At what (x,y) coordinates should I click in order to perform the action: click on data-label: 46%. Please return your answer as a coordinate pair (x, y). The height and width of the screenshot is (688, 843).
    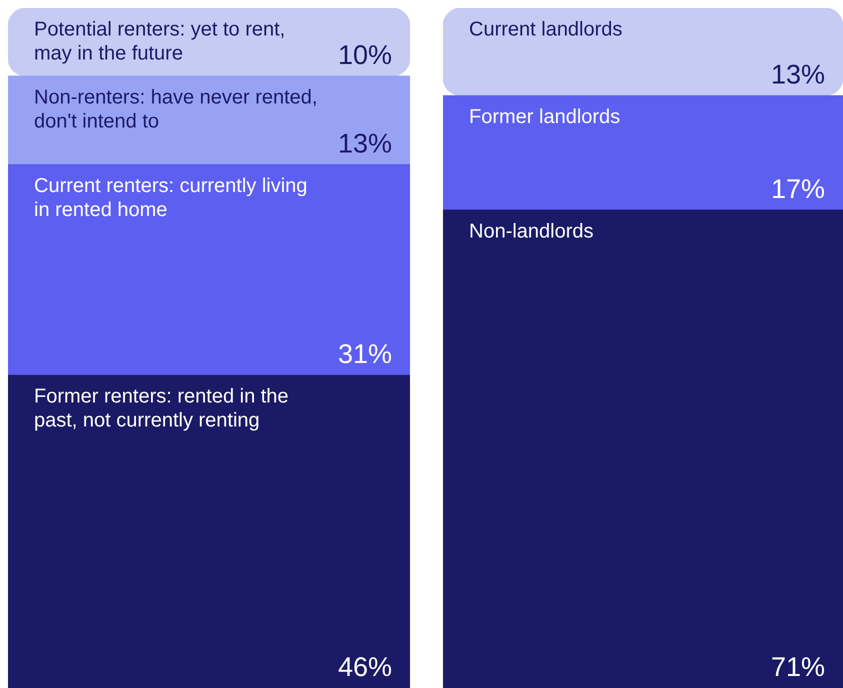
    Looking at the image, I should click on (365, 667).